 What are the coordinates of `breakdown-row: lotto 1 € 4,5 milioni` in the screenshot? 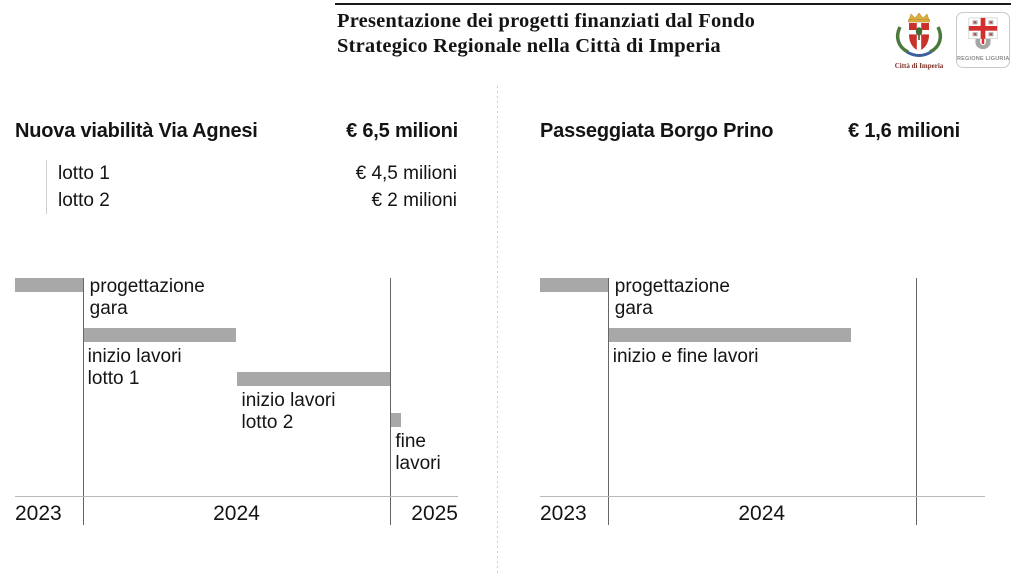 It's located at (252, 173).